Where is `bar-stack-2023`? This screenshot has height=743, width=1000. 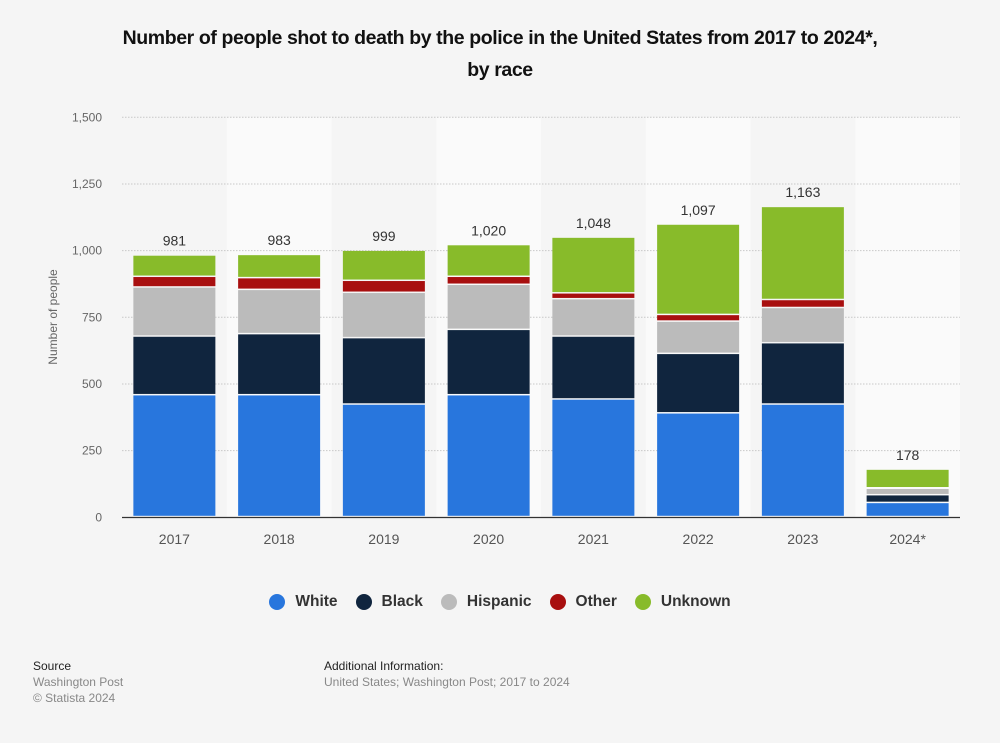
bar-stack-2023 is located at coordinates (802, 361).